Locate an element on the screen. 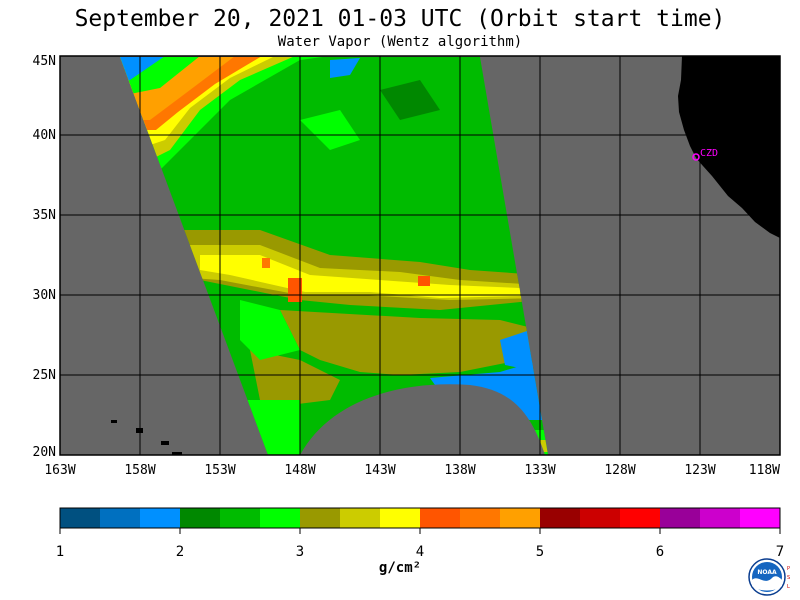  station-marker is located at coordinates (696, 157).